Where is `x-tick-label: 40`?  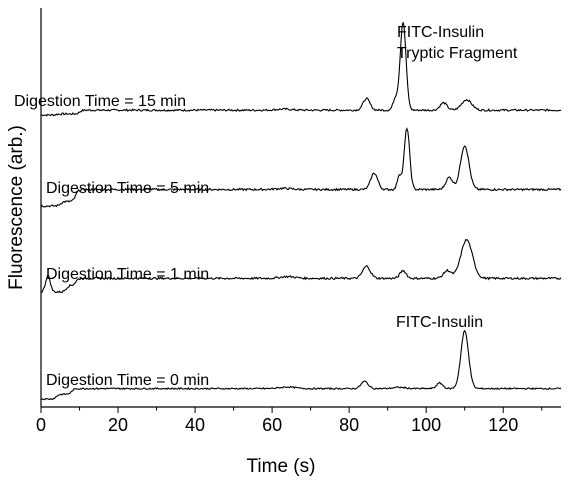 x-tick-label: 40 is located at coordinates (195, 425).